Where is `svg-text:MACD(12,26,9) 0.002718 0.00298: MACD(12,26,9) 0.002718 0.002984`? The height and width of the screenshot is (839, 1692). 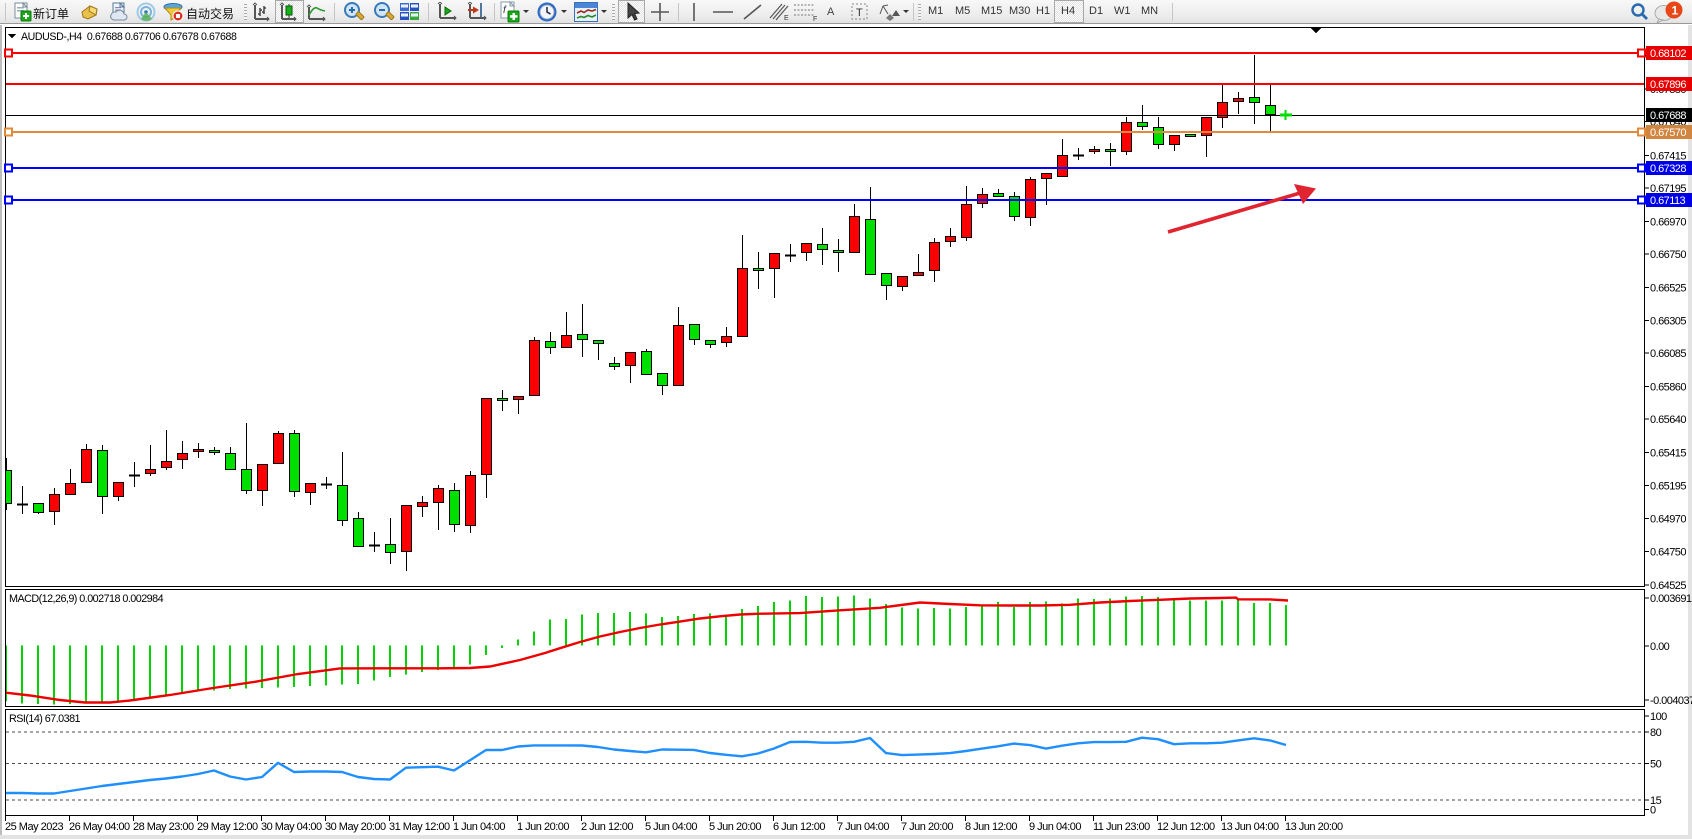
svg-text:MACD(12,26,9) 0.002718 0.00298: MACD(12,26,9) 0.002718 0.002984 is located at coordinates (86, 599).